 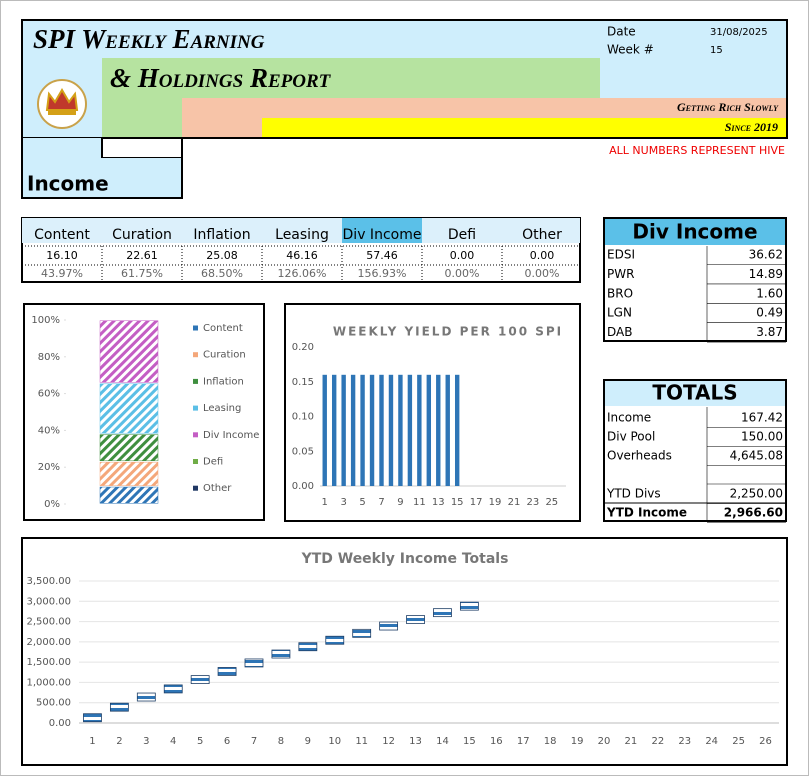 What do you see at coordinates (765, 741) in the screenshot?
I see `x-tick-label: 26` at bounding box center [765, 741].